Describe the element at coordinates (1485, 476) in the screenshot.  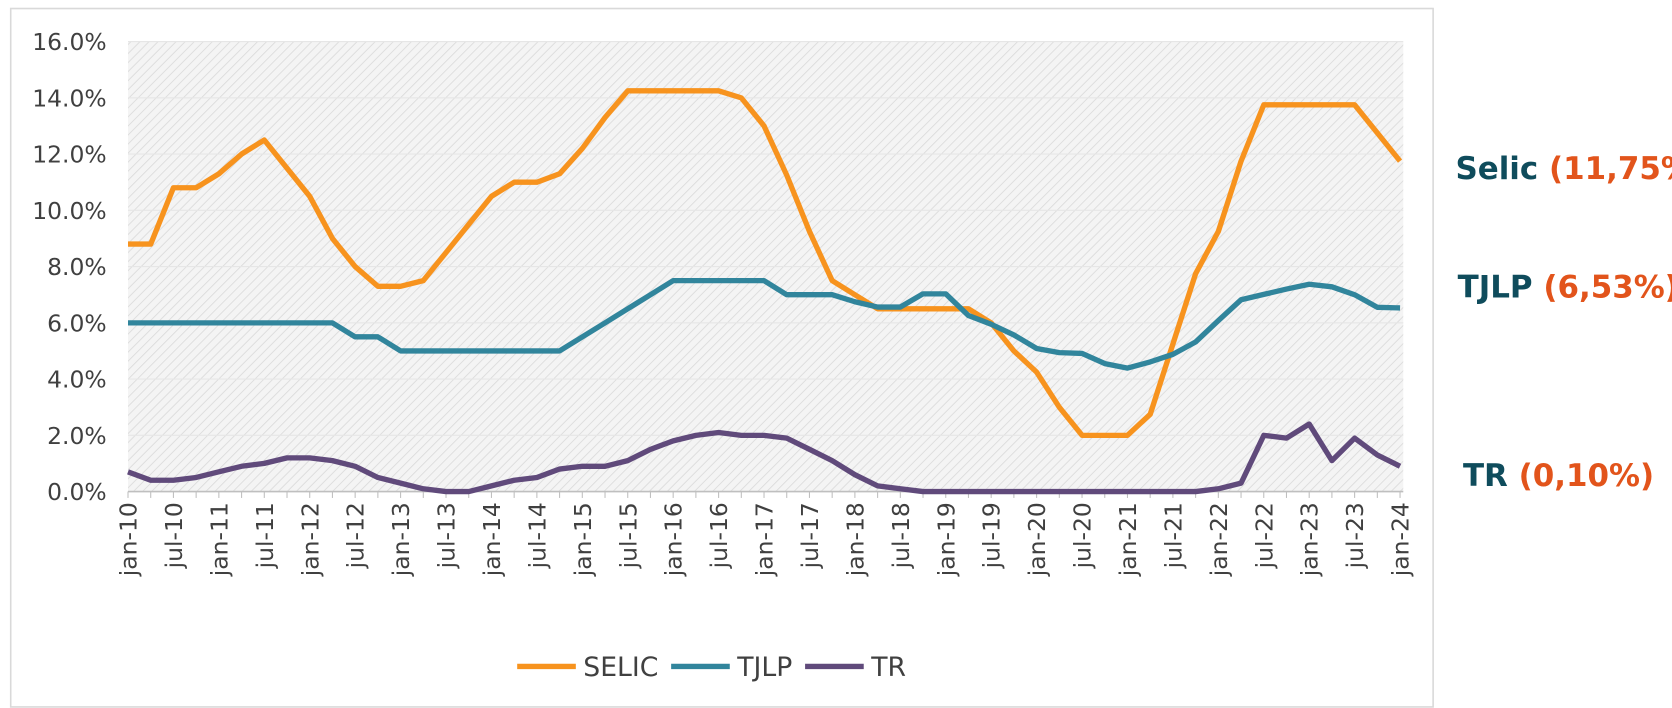
I see `annotation-name: TR` at that location.